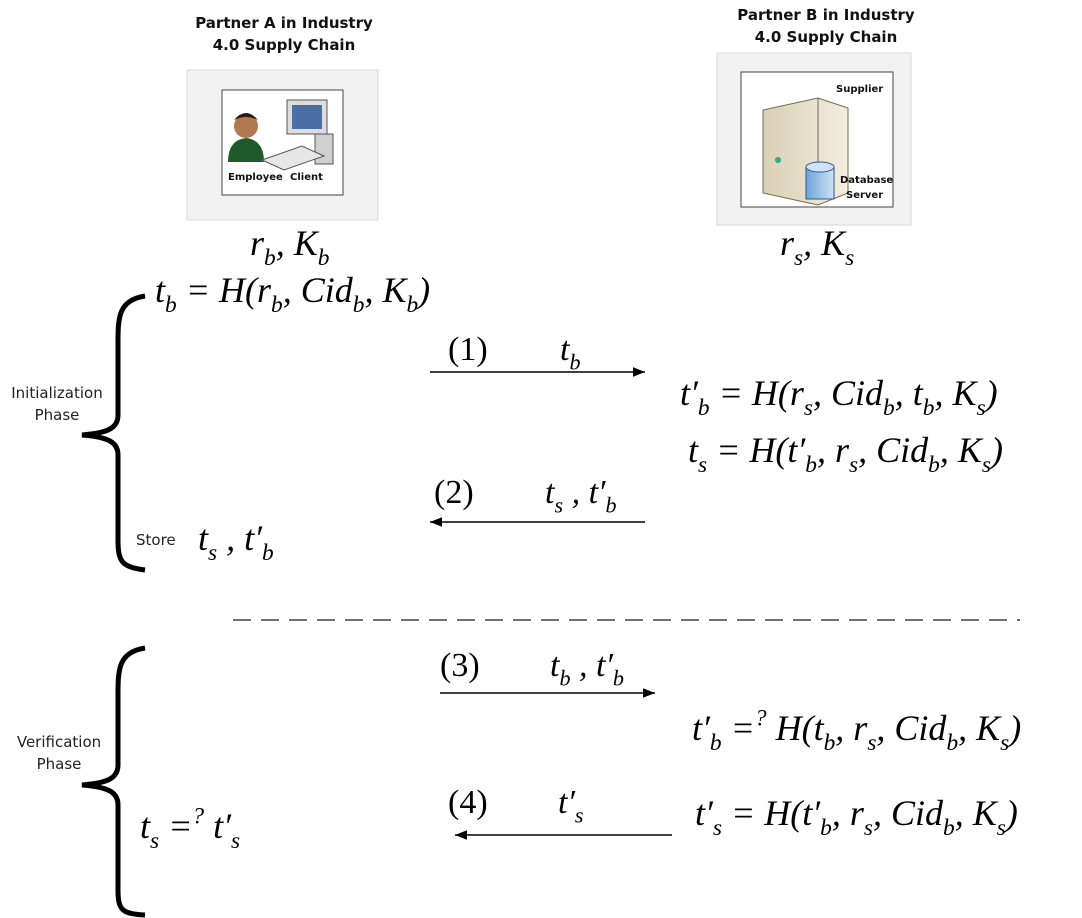 The width and height of the screenshot is (1082, 918). What do you see at coordinates (756, 450) in the screenshot?
I see `math-text: = H(t′` at bounding box center [756, 450].